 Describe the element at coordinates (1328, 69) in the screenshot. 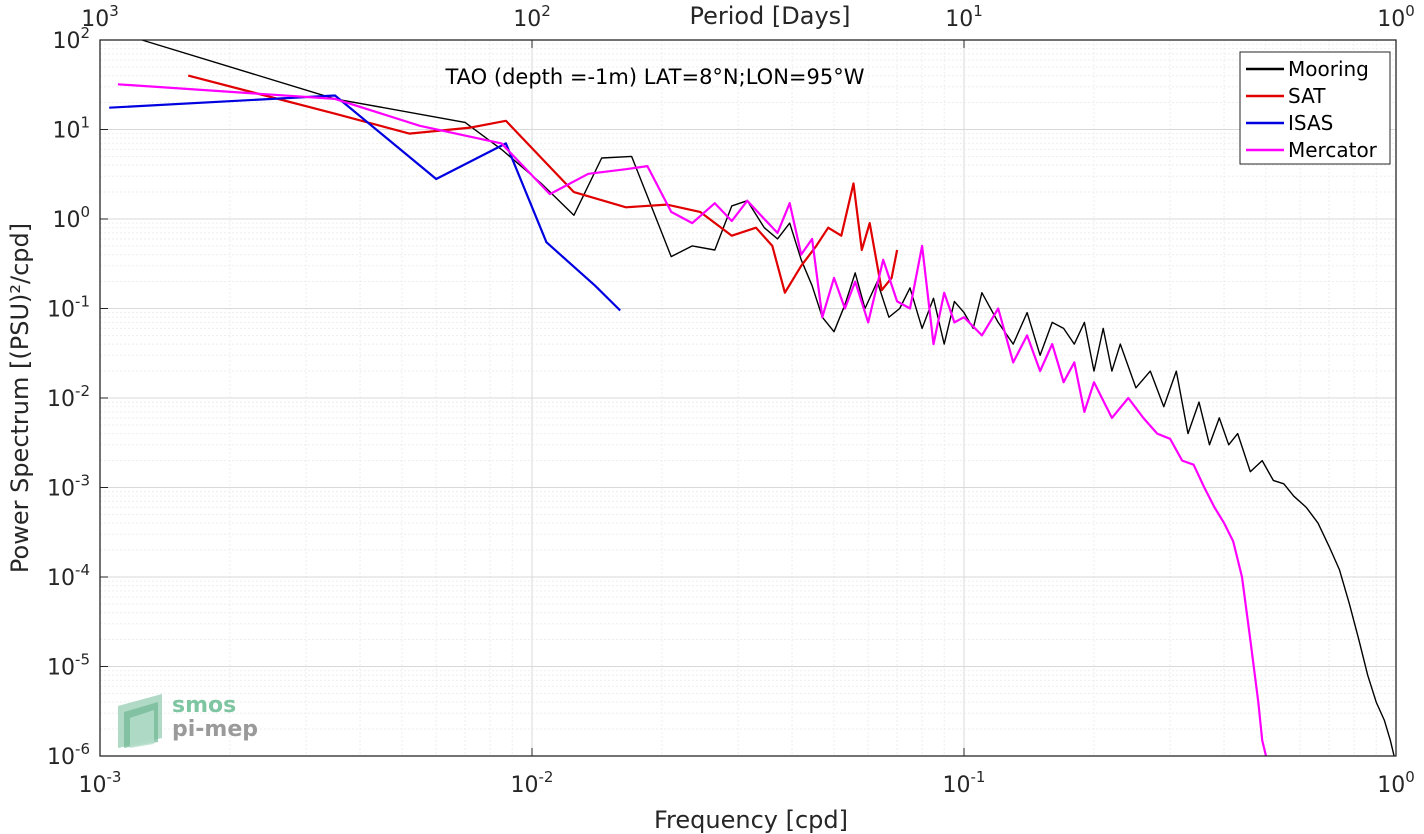

I see `legend-label-mooring: Mooring` at that location.